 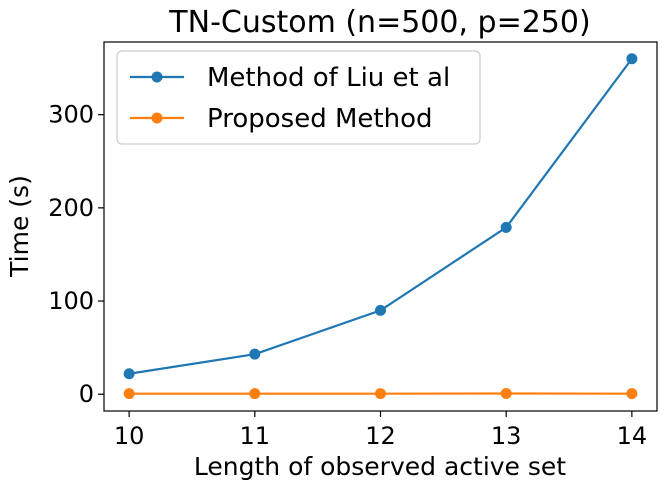 What do you see at coordinates (71, 115) in the screenshot?
I see `y-tick-label: 300` at bounding box center [71, 115].